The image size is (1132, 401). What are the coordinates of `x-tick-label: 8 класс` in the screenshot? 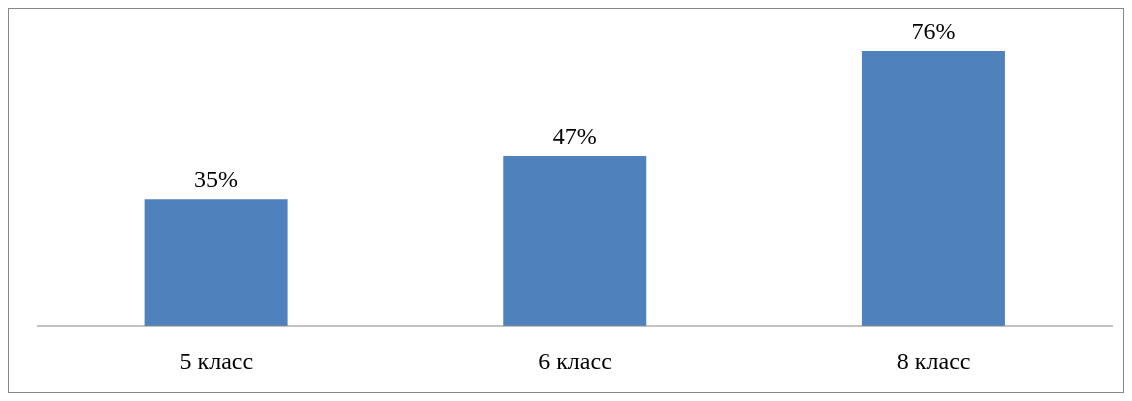 It's located at (933, 361).